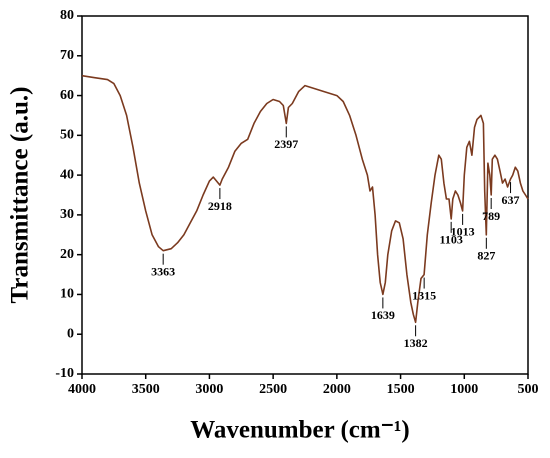 The height and width of the screenshot is (458, 550). I want to click on x-tick-label: 1000, so click(464, 389).